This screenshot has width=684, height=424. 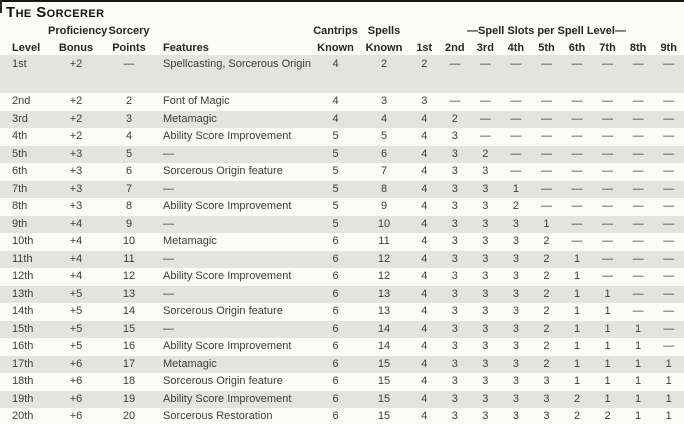 What do you see at coordinates (335, 136) in the screenshot?
I see `cantrips-known-cell: 5` at bounding box center [335, 136].